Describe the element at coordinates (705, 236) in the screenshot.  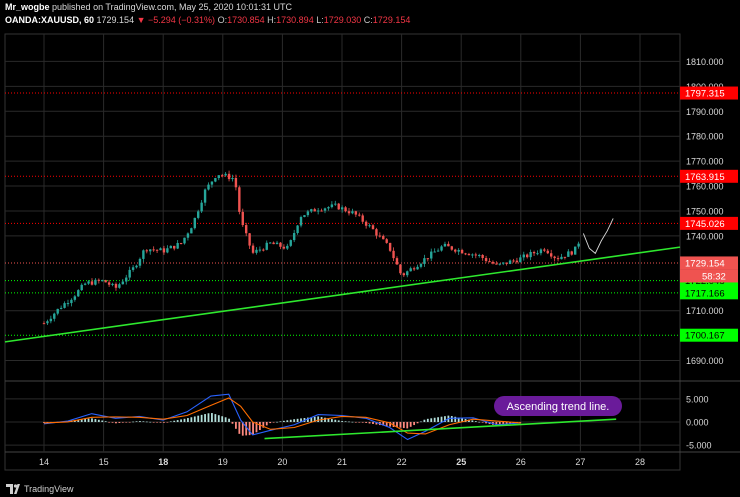
I see `price-tick-label: 1740.000` at that location.